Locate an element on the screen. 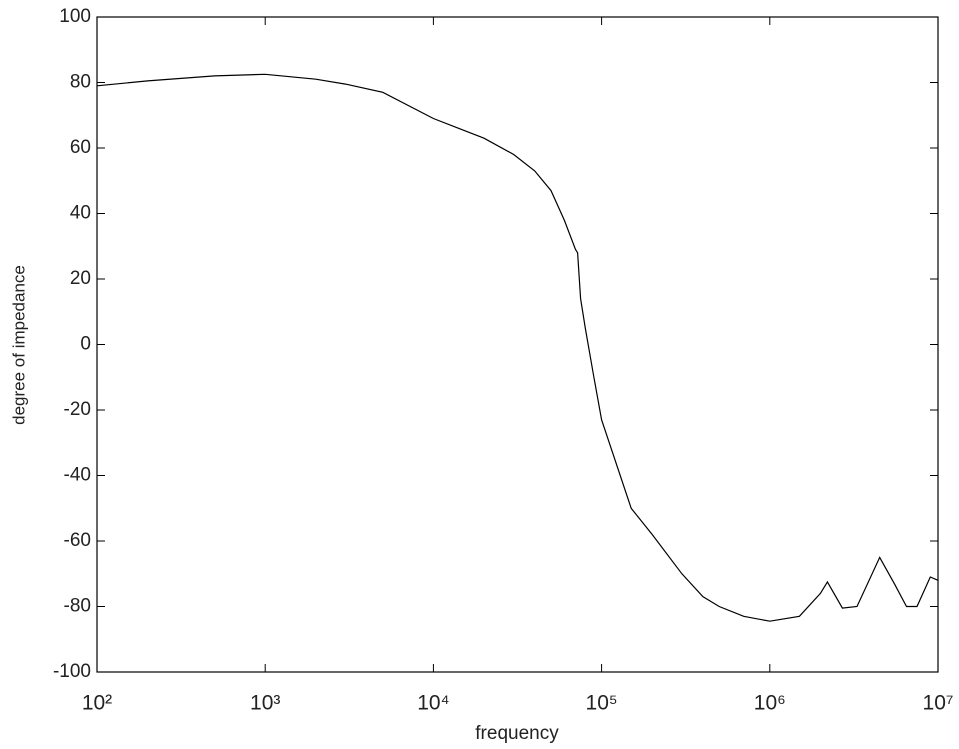 This screenshot has width=959, height=749. y-tick-label: 100 is located at coordinates (75, 16).